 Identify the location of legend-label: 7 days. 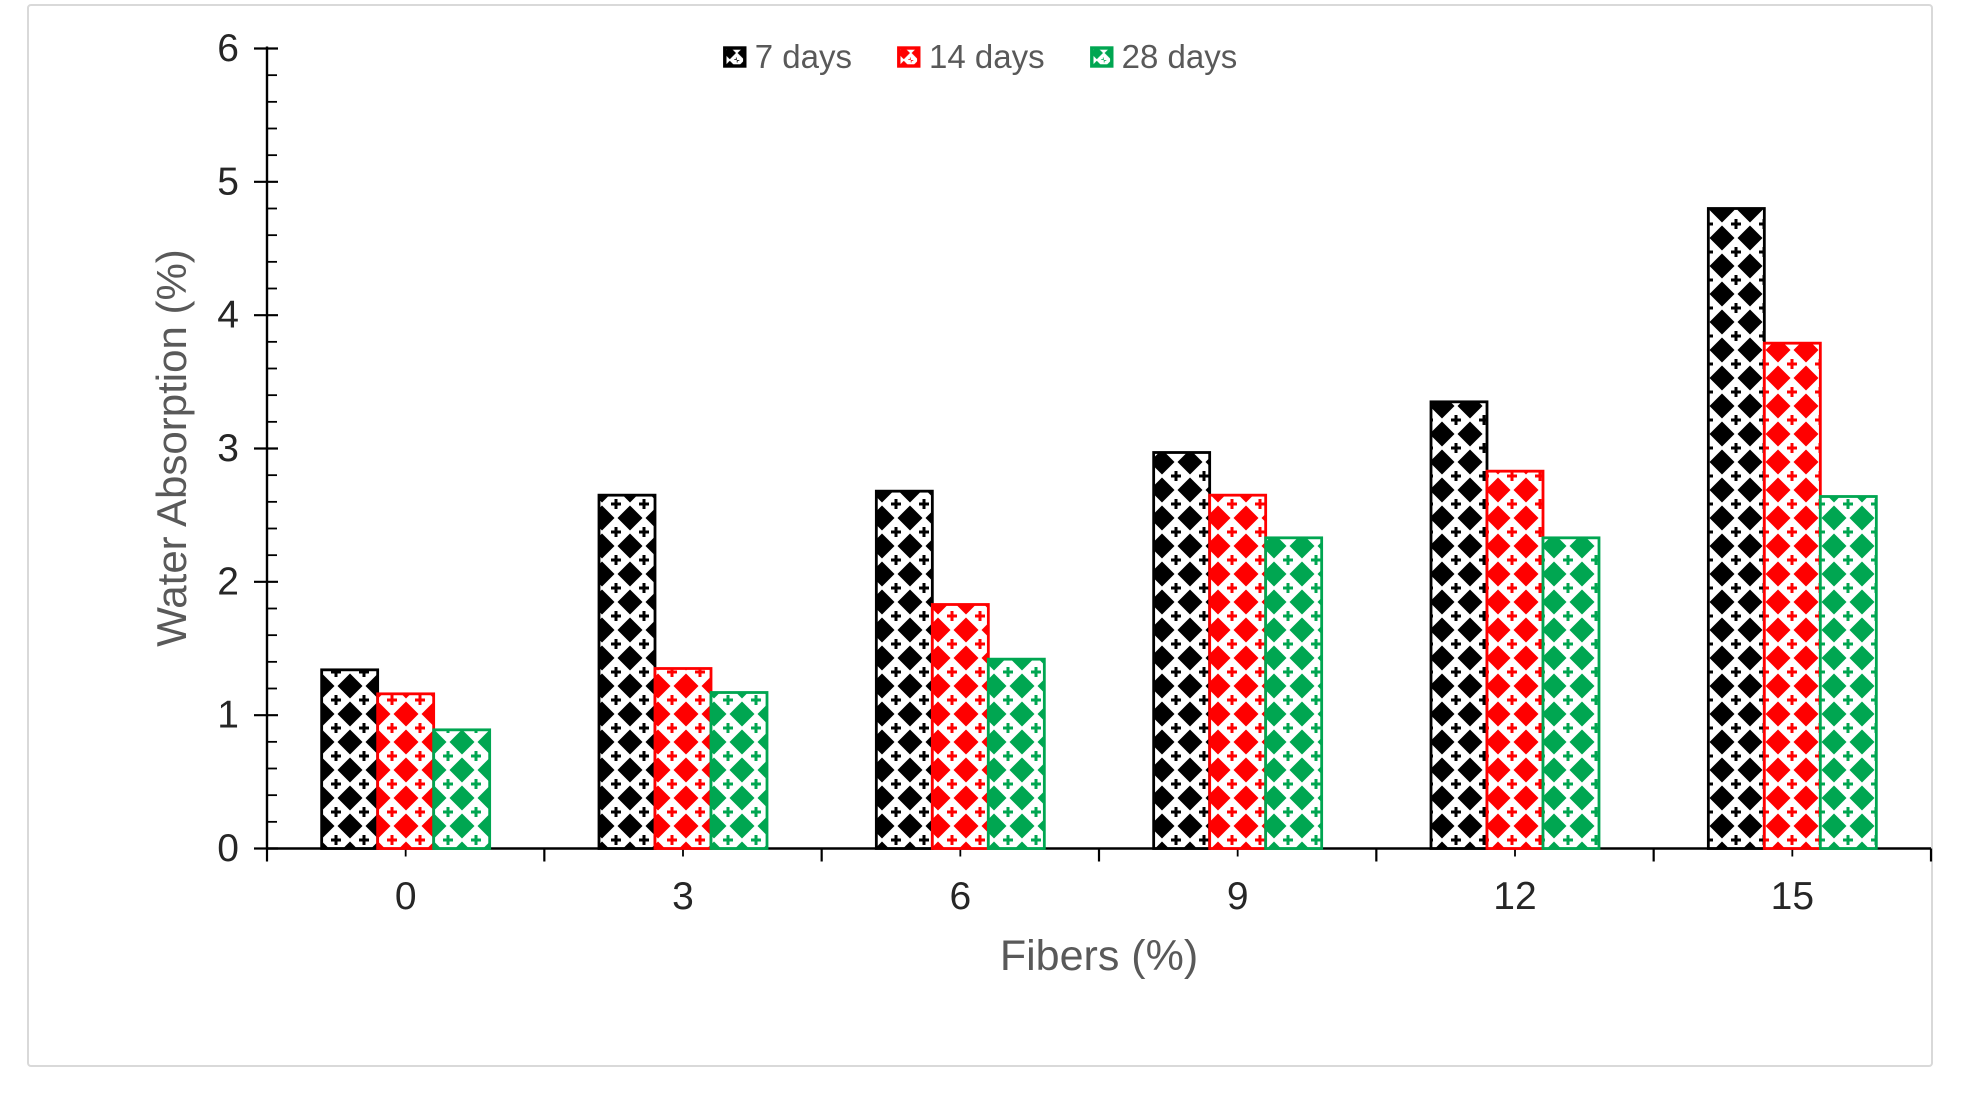
(803, 56).